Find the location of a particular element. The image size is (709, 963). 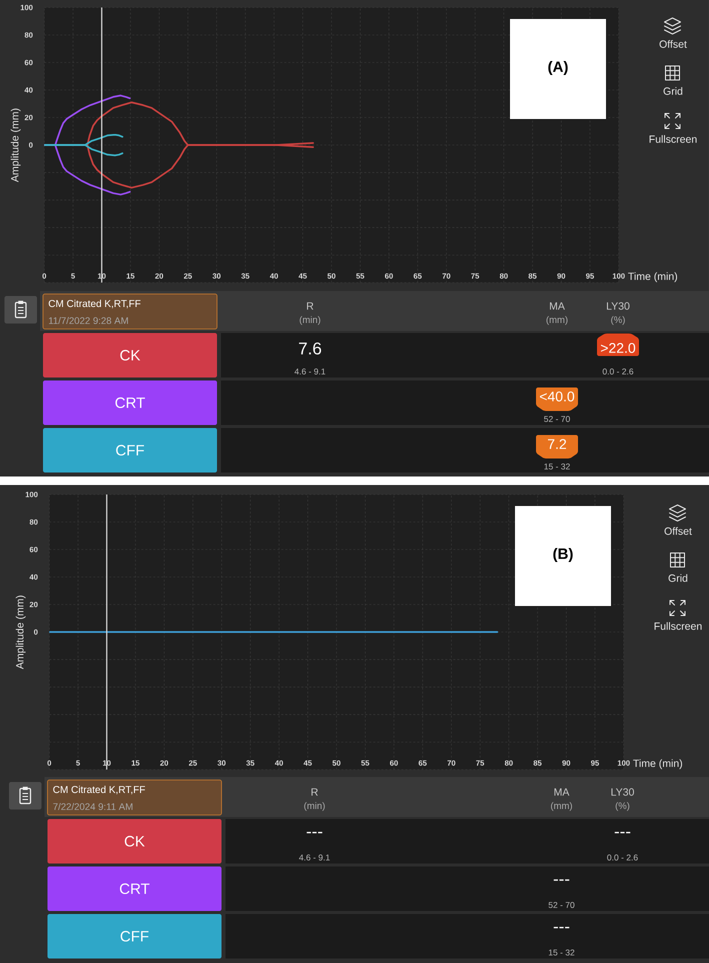

text: 7.6 is located at coordinates (310, 348).